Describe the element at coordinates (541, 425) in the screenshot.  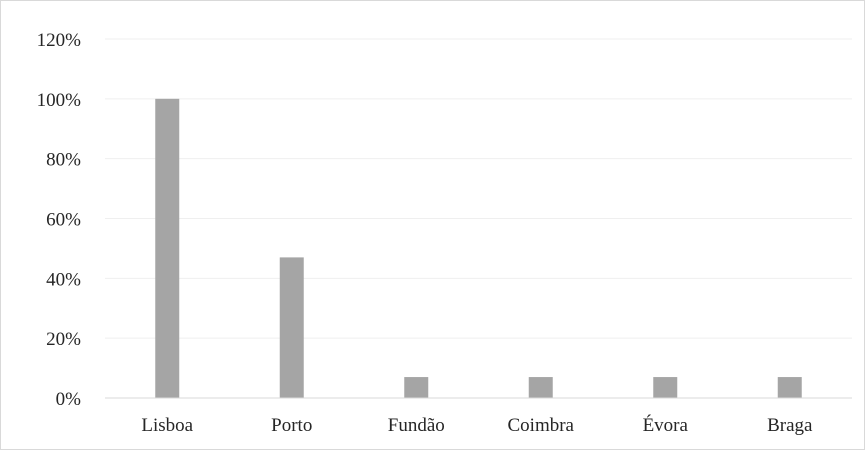
I see `x-tick-label: Coimbra` at that location.